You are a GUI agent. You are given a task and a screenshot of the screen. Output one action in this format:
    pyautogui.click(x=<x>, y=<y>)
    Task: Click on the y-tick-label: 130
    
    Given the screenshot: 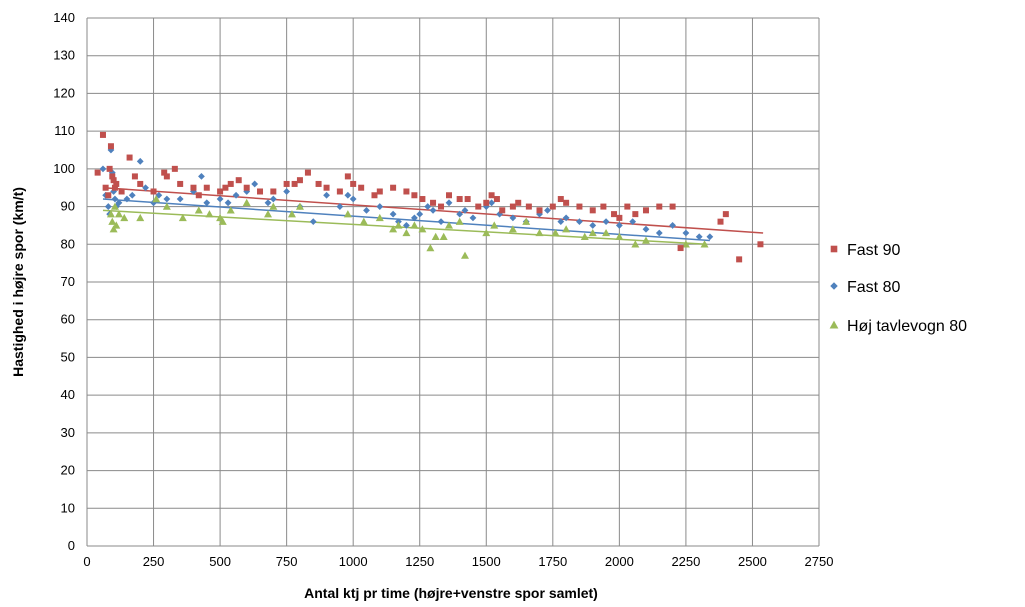 What is the action you would take?
    pyautogui.click(x=64, y=55)
    